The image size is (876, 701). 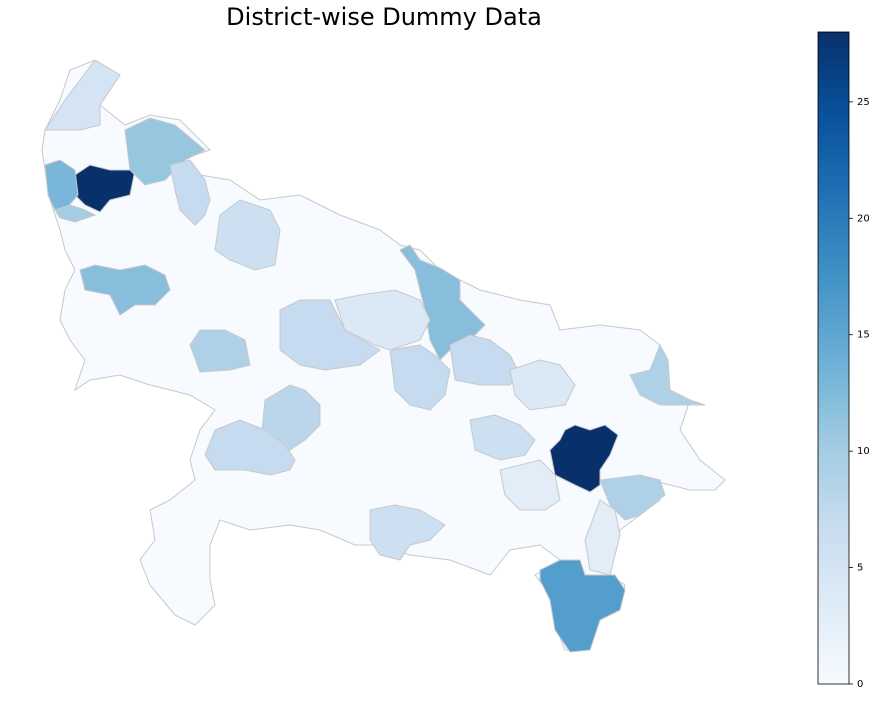 What do you see at coordinates (833, 358) in the screenshot?
I see `colorbar` at bounding box center [833, 358].